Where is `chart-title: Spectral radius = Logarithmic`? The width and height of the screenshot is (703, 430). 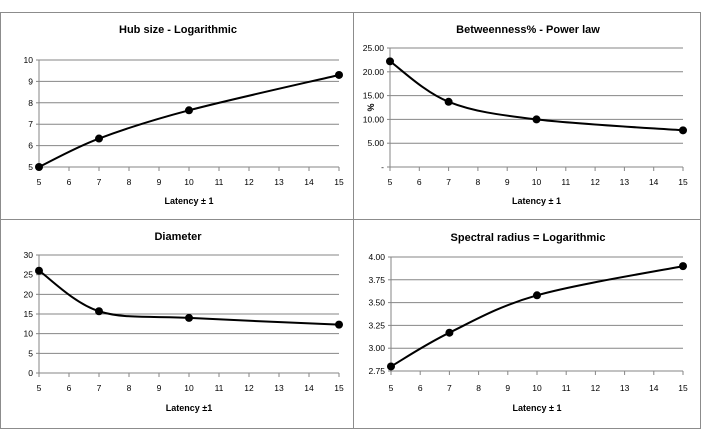 chart-title: Spectral radius = Logarithmic is located at coordinates (528, 238).